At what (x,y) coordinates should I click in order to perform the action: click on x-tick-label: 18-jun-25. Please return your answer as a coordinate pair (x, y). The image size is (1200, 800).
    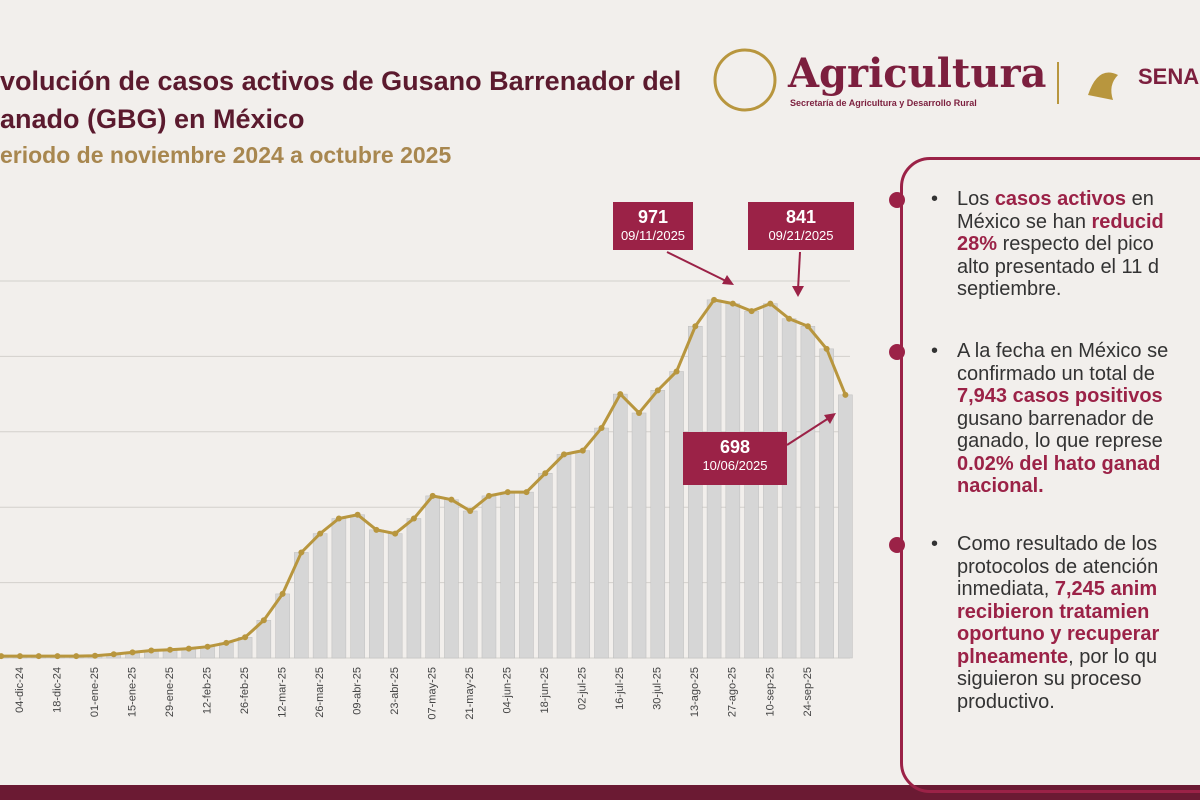
    Looking at the image, I should click on (545, 690).